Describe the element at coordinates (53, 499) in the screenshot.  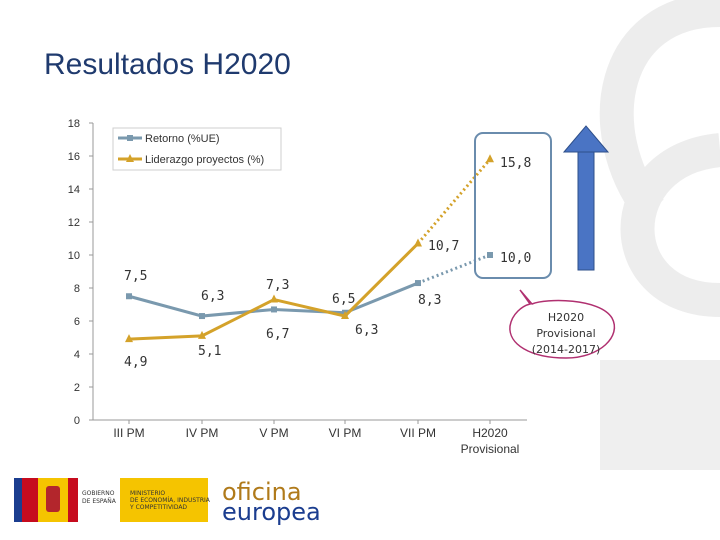
I see `coat-of-arms-icon` at that location.